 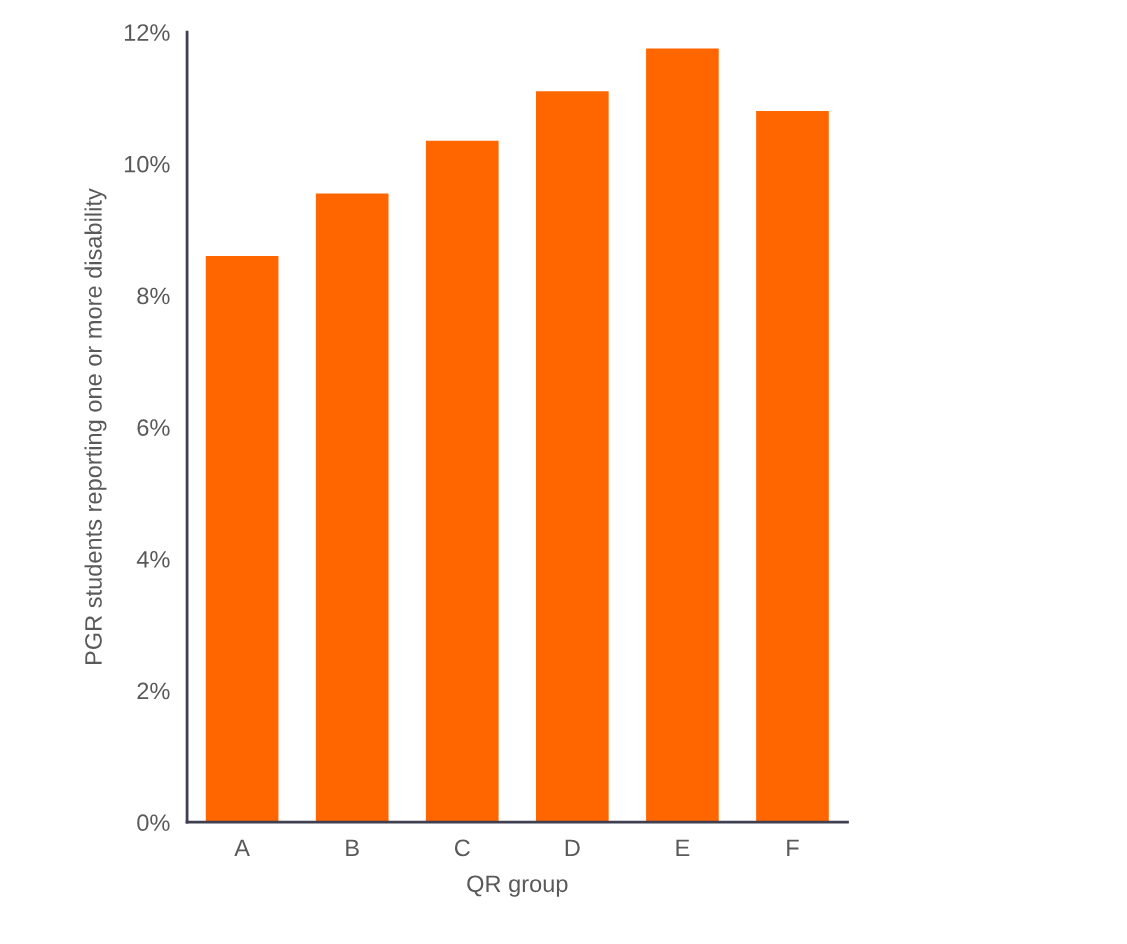 What do you see at coordinates (153, 691) in the screenshot?
I see `y-tick-label: 2%` at bounding box center [153, 691].